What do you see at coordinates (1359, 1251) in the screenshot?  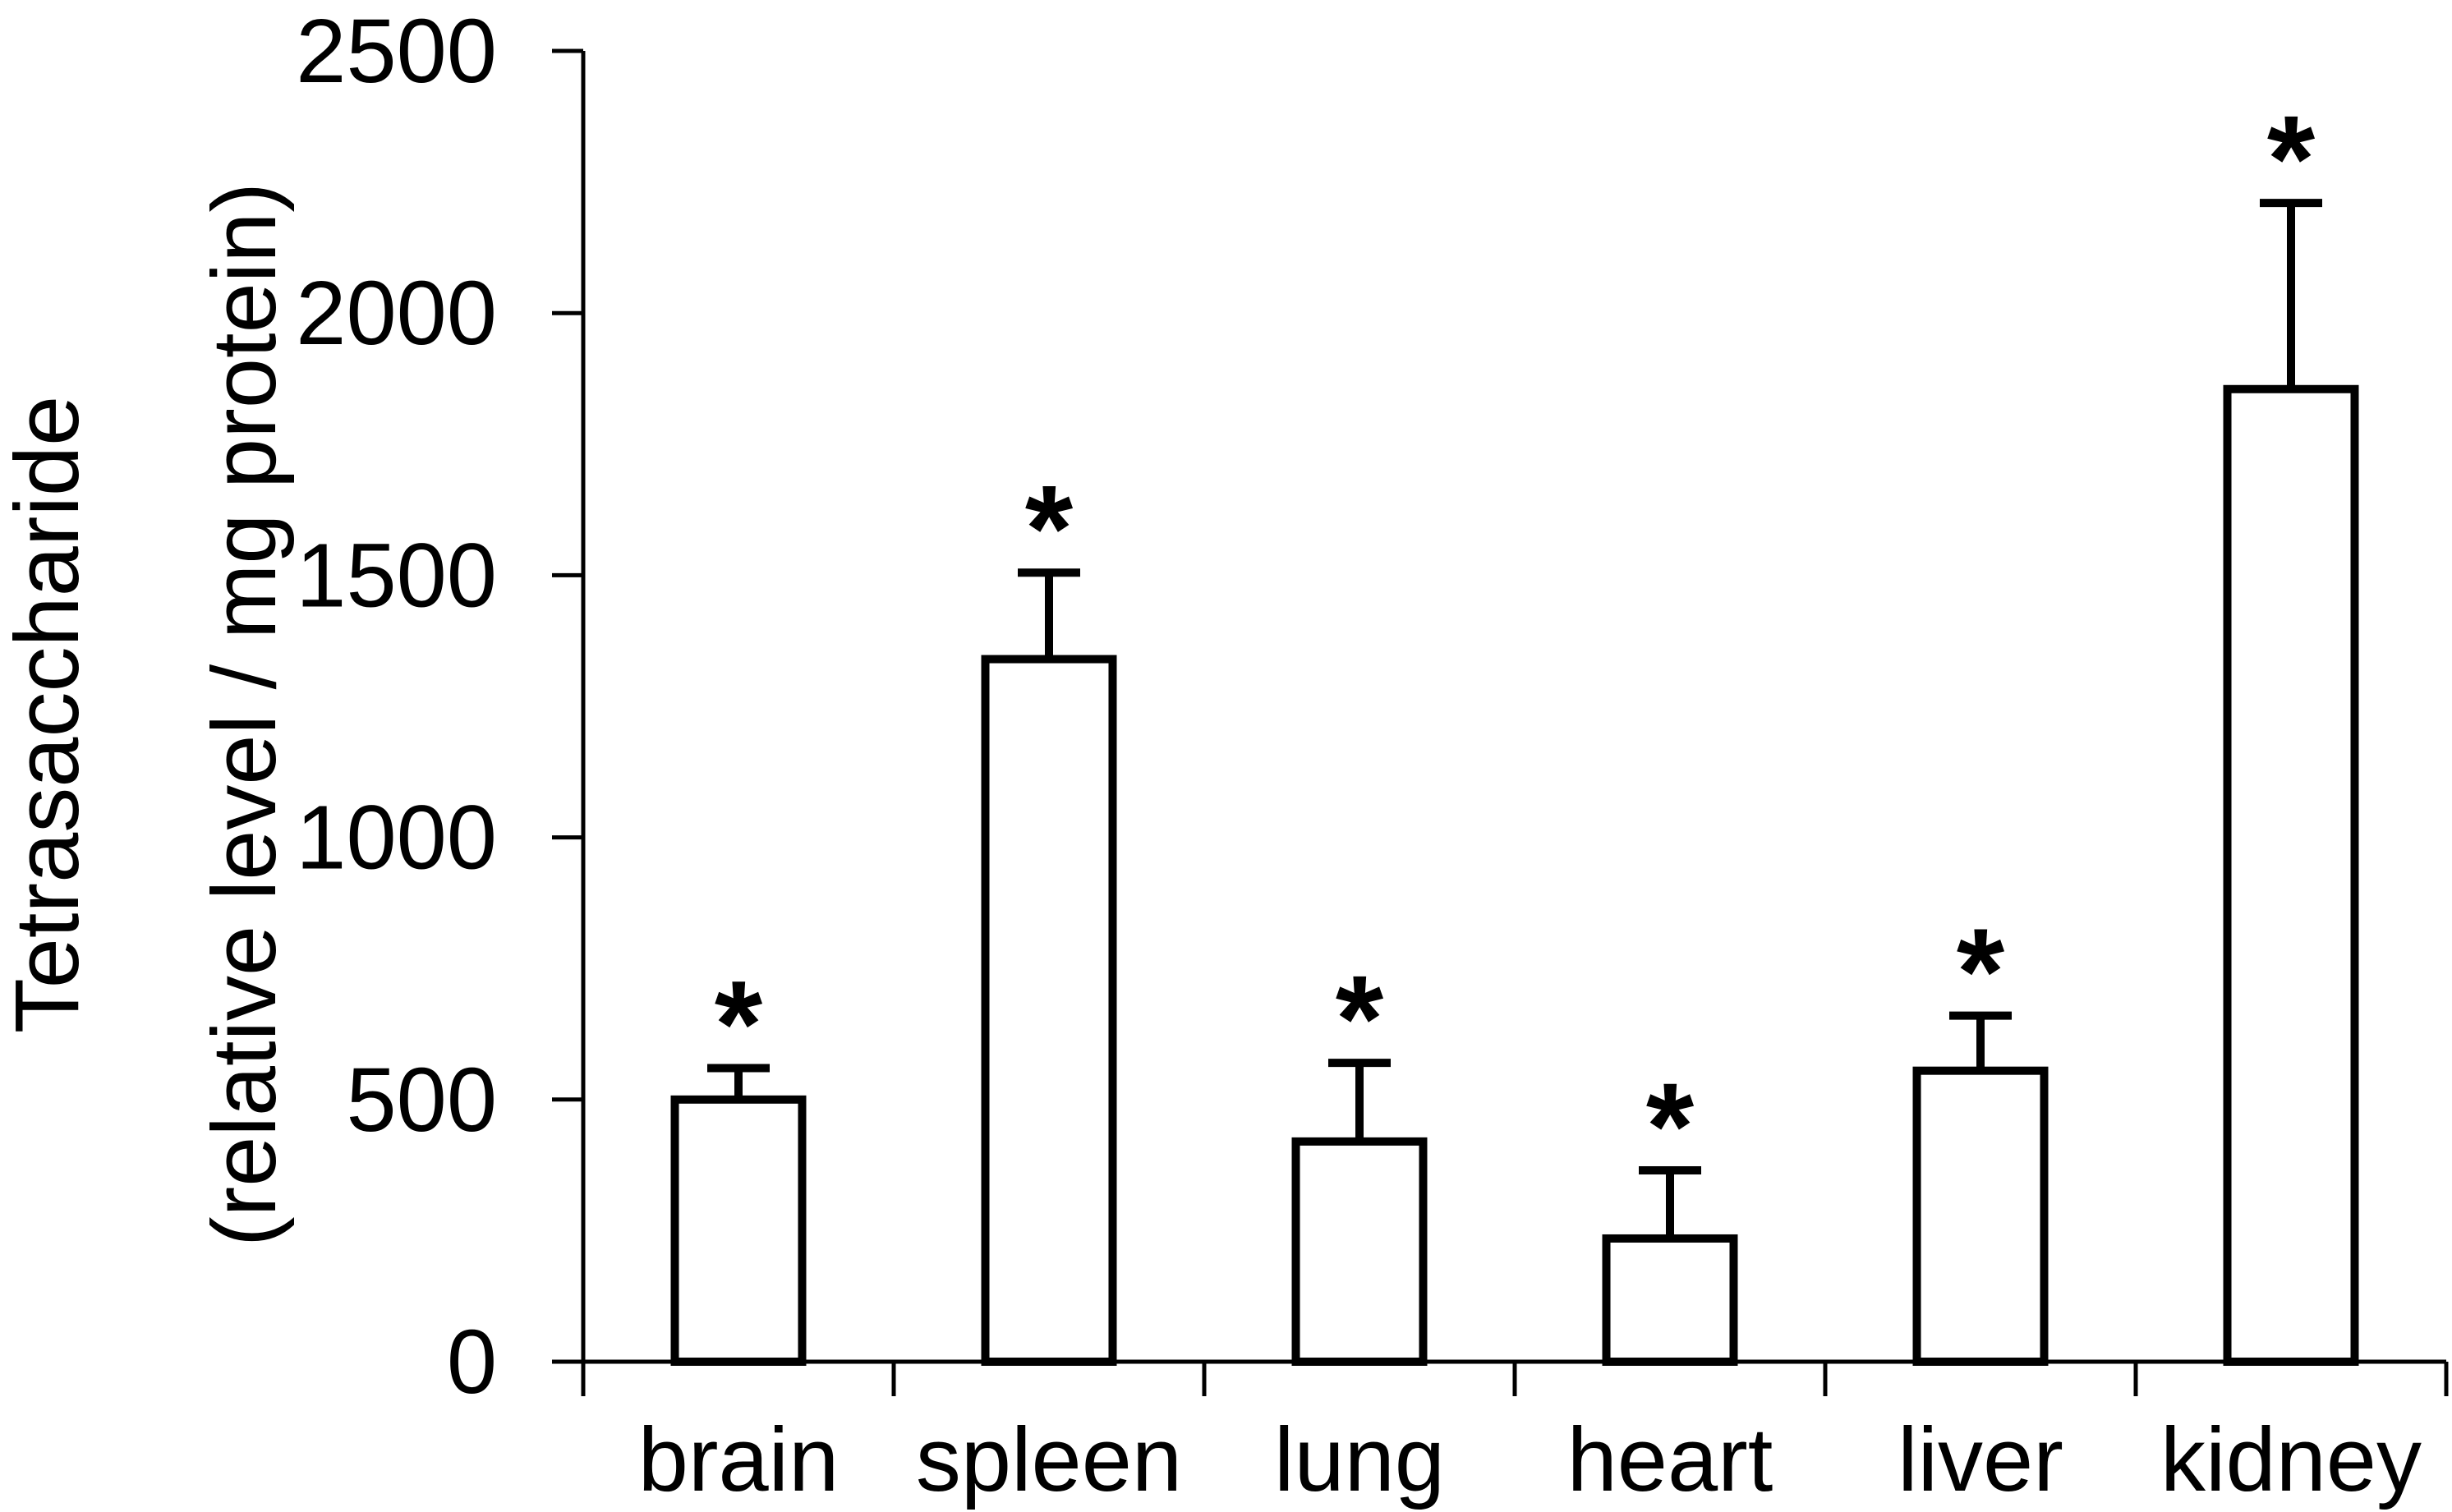 I see `bar-lung` at bounding box center [1359, 1251].